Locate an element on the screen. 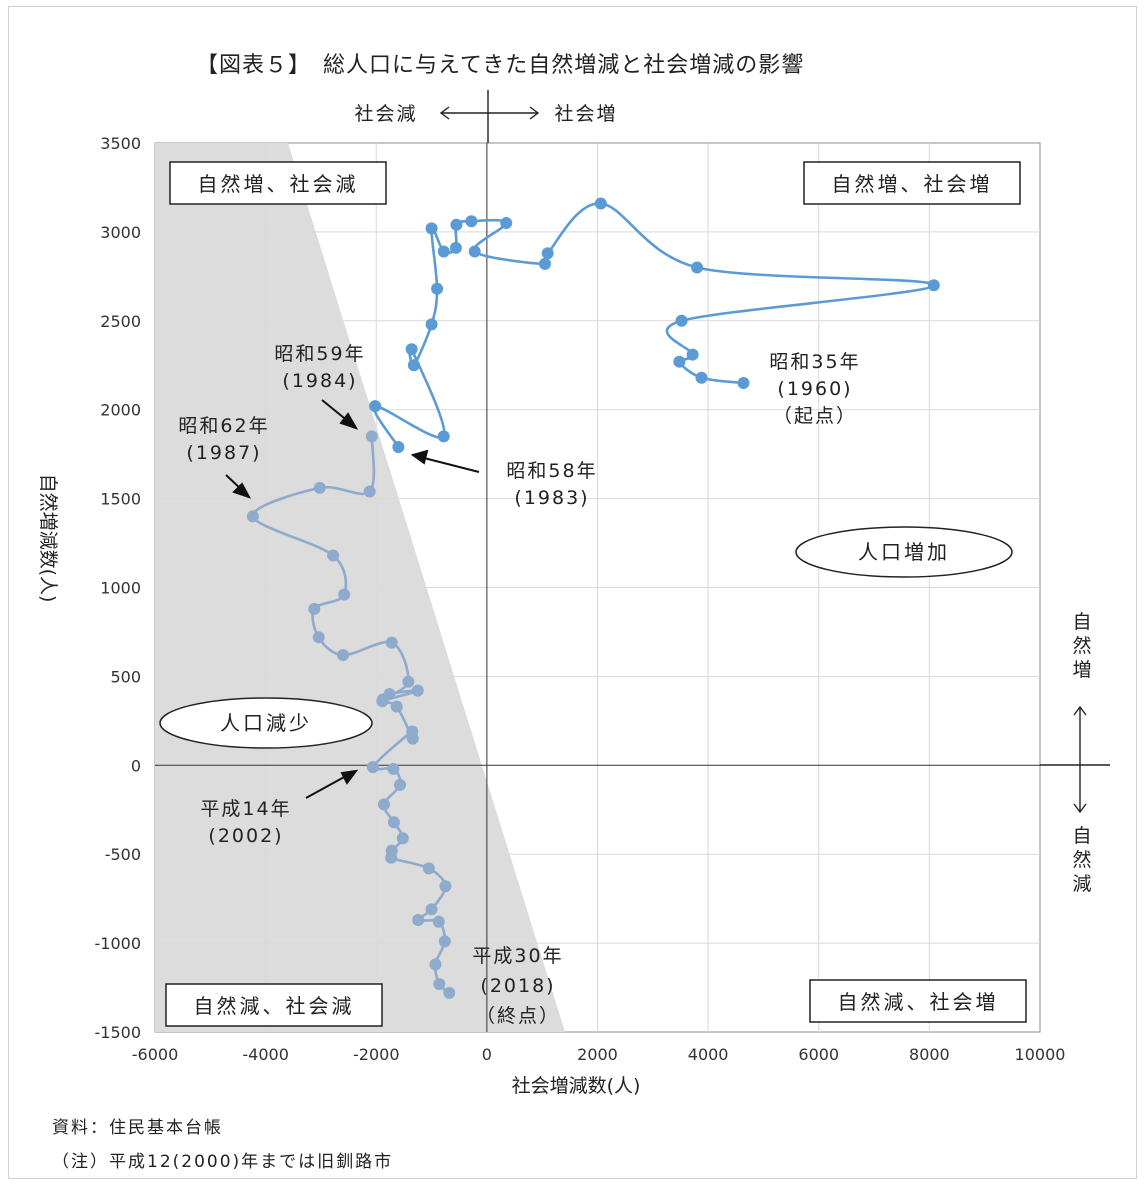 The height and width of the screenshot is (1185, 1145). svg-text: 人口減少 is located at coordinates (266, 723).